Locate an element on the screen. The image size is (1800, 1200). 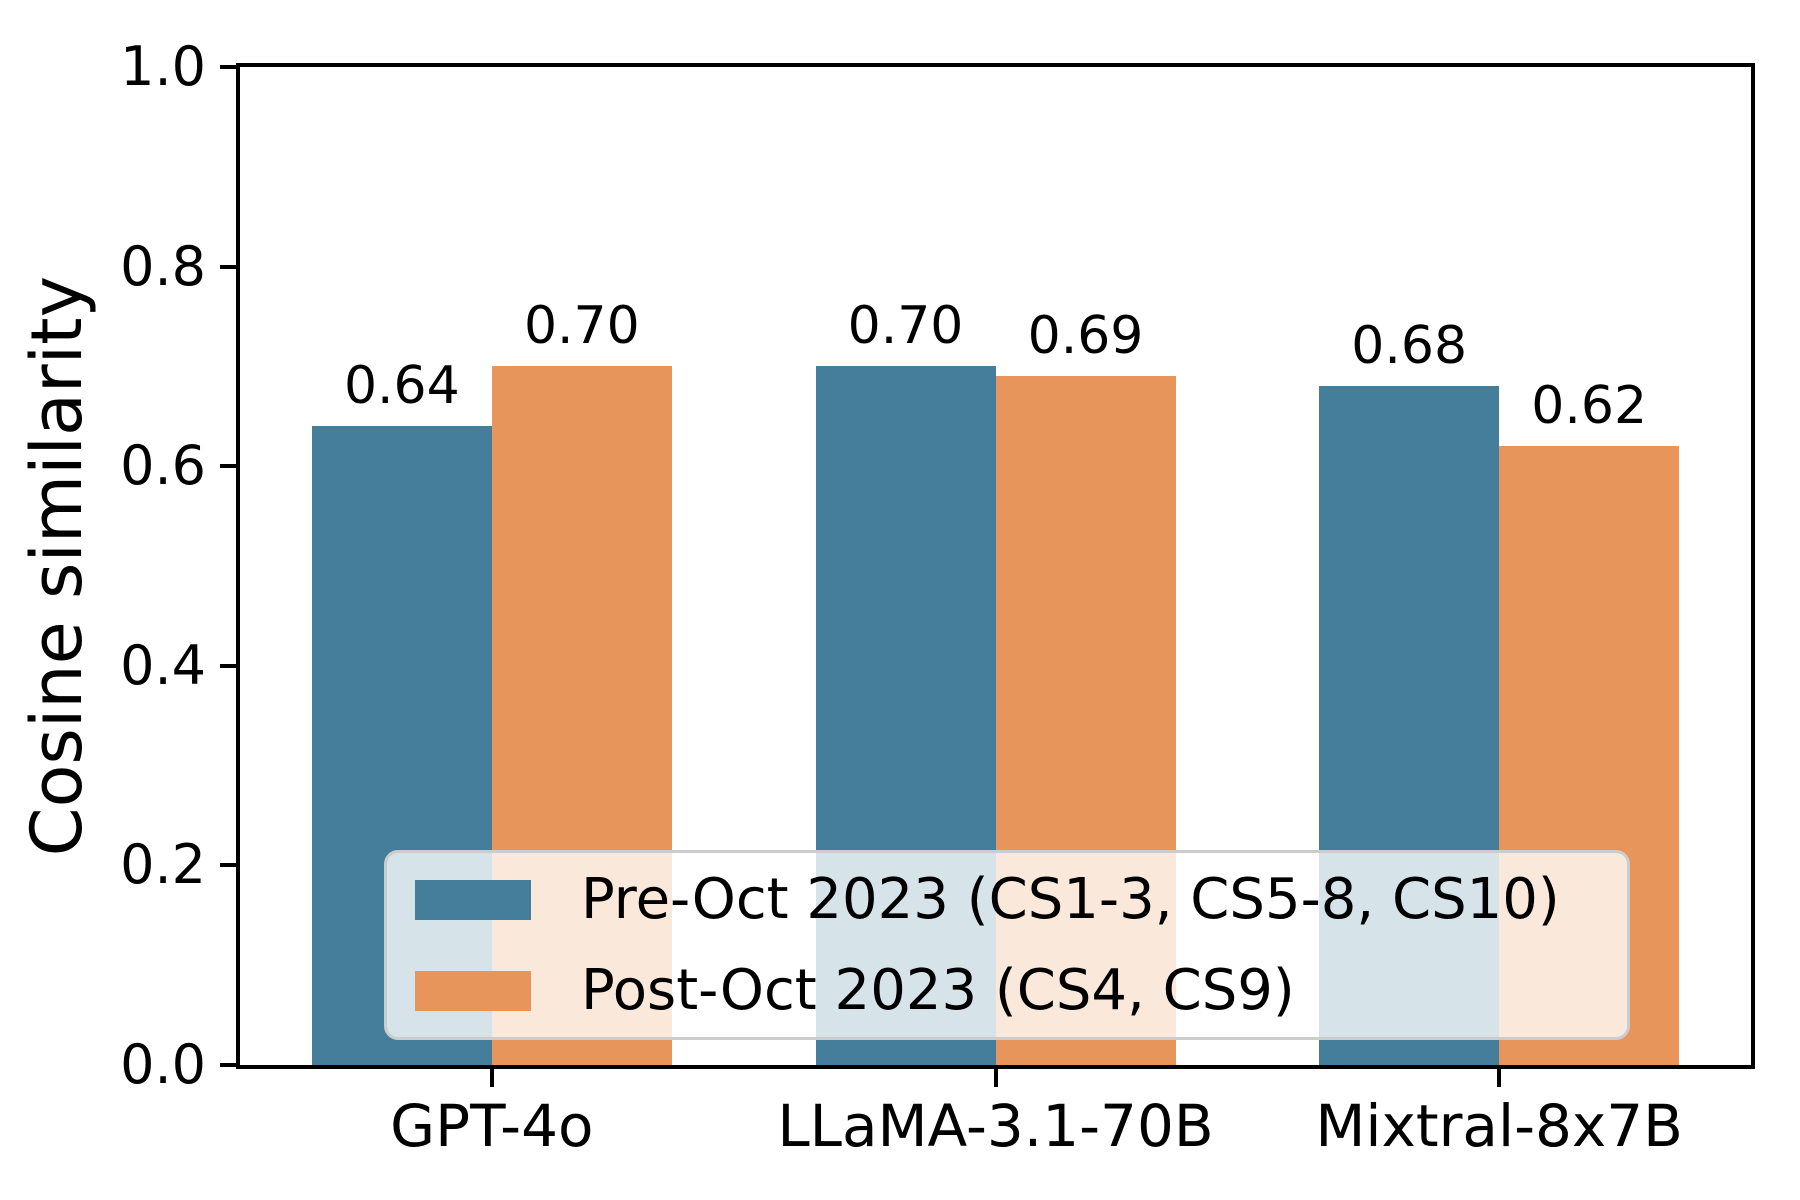
y-axis-tick-label: 0.2 is located at coordinates (163, 865).